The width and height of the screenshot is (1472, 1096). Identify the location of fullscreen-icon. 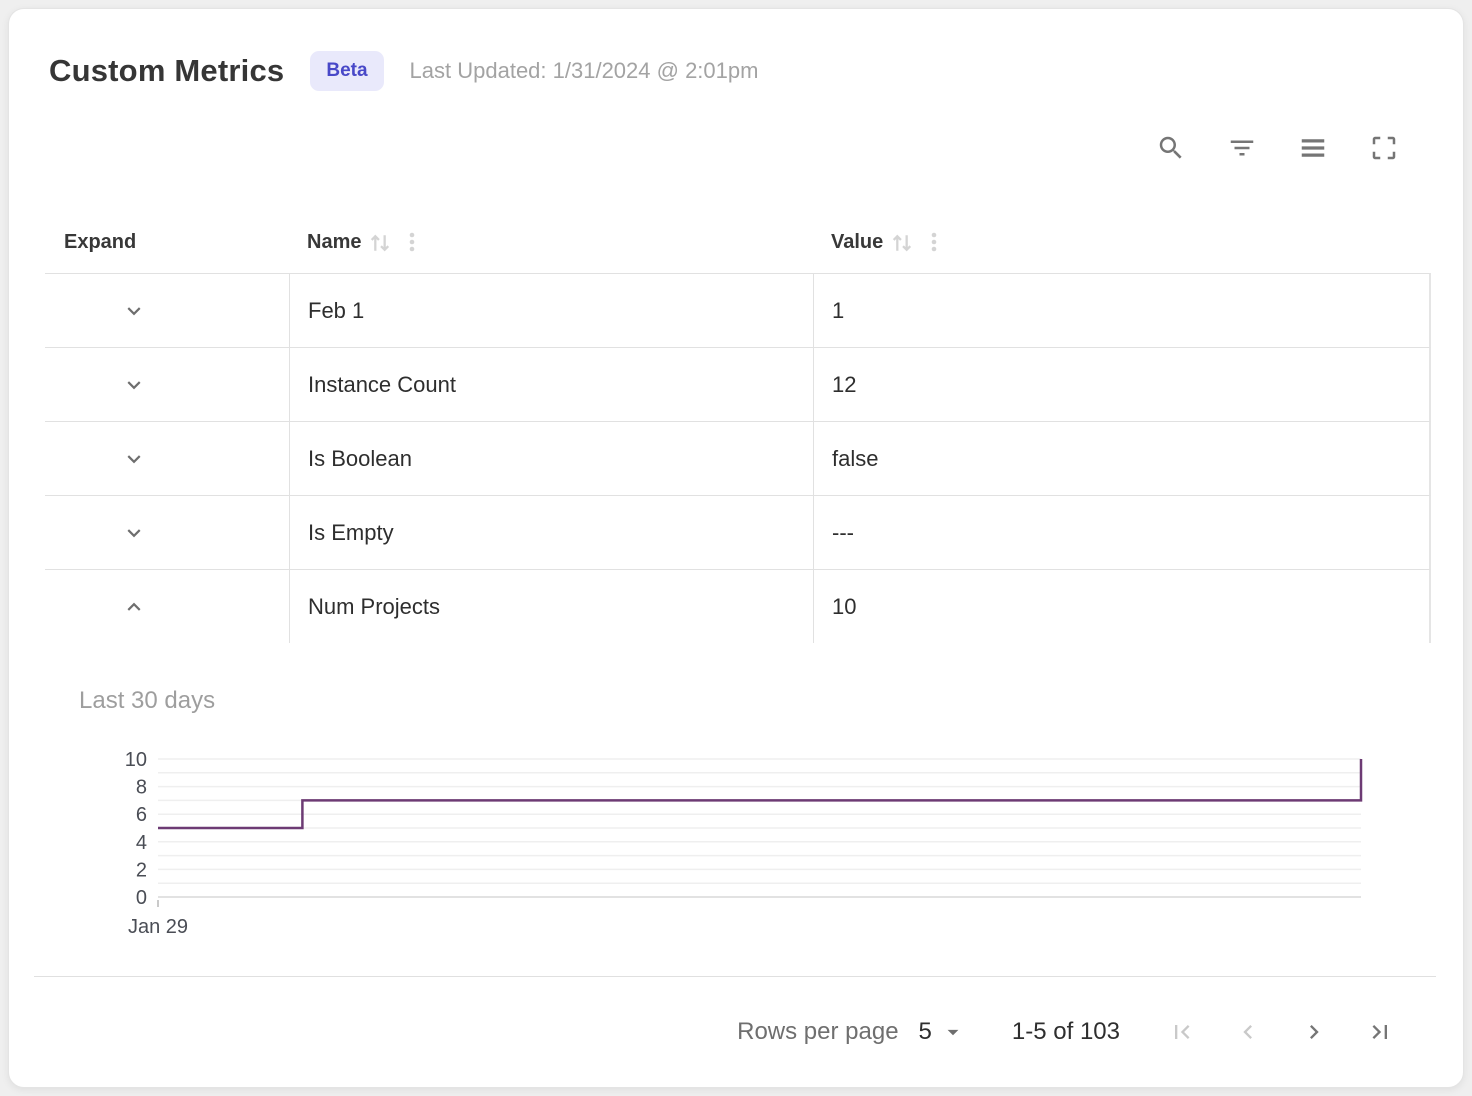
(1384, 151).